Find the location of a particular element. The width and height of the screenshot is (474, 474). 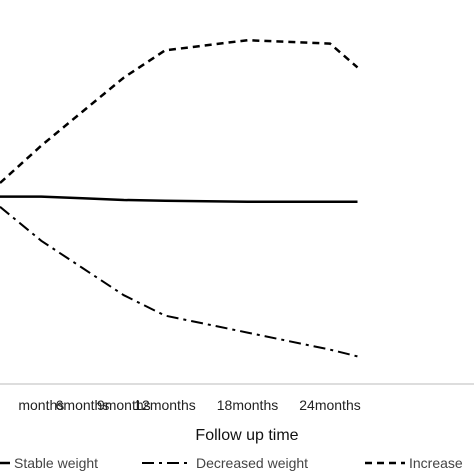

x-tick-label: 9months is located at coordinates (124, 405).